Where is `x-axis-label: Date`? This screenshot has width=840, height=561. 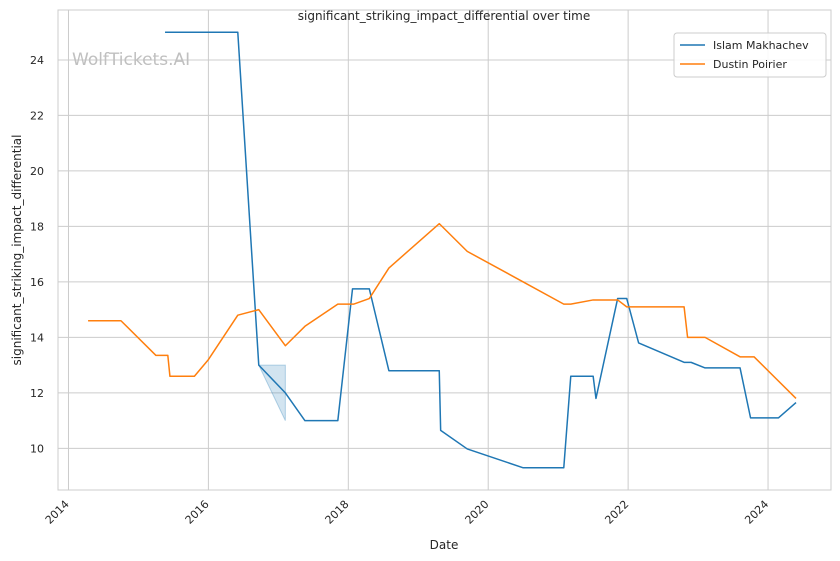 x-axis-label: Date is located at coordinates (444, 545).